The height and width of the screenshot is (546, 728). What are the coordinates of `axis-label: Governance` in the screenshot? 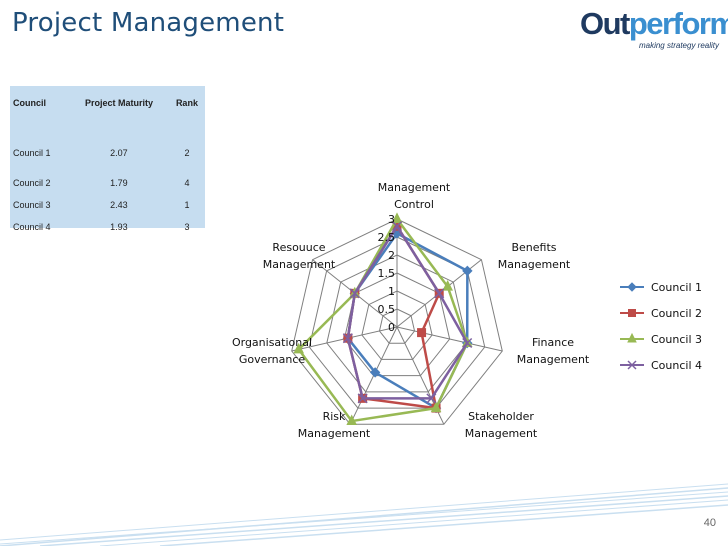 It's located at (272, 359).